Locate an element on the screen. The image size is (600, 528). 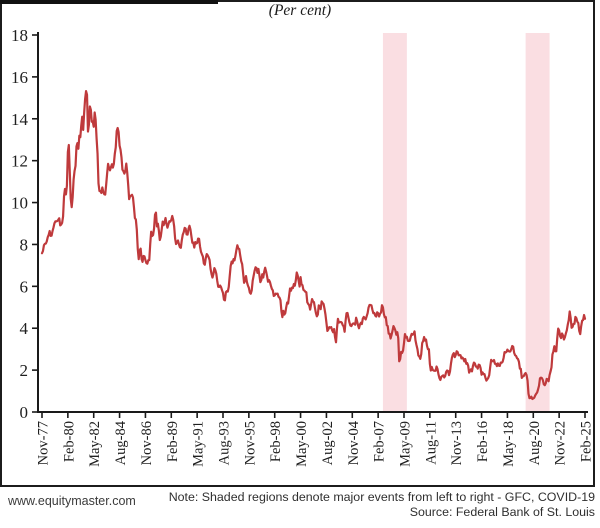
x-tick-label: May-82 is located at coordinates (95, 444).